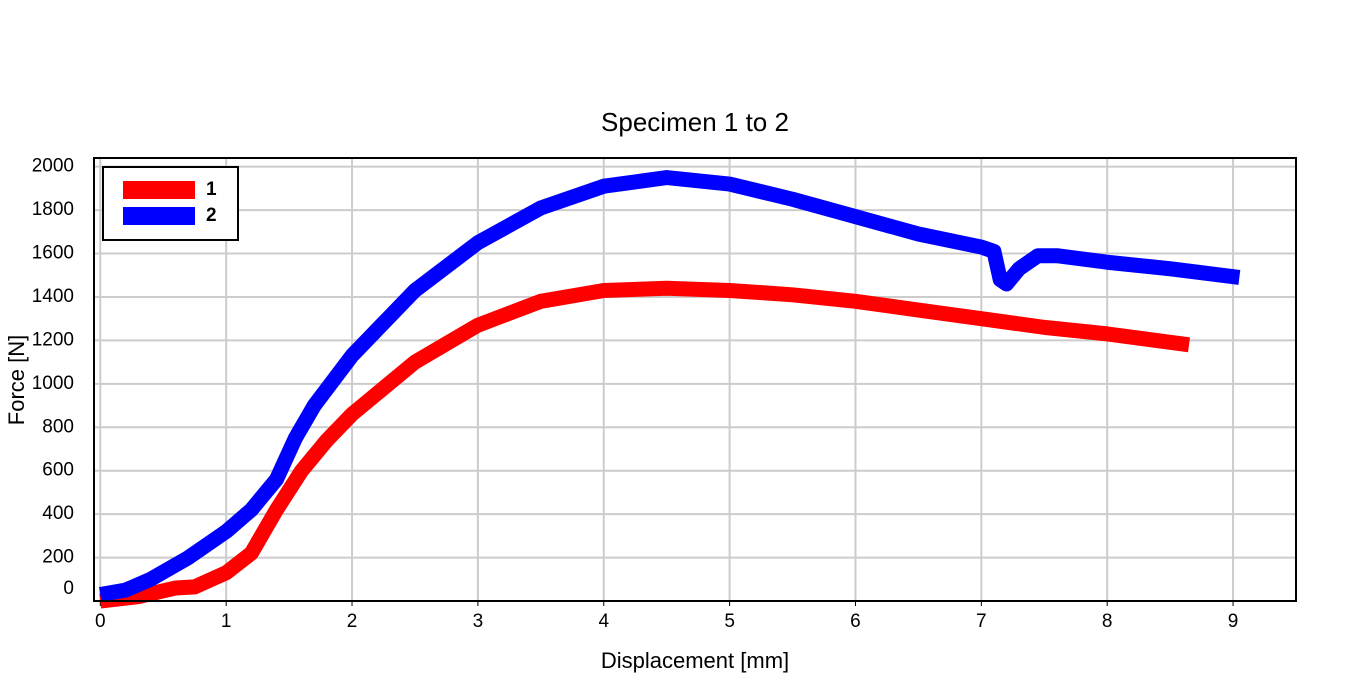  I want to click on legend-label: 1, so click(211, 189).